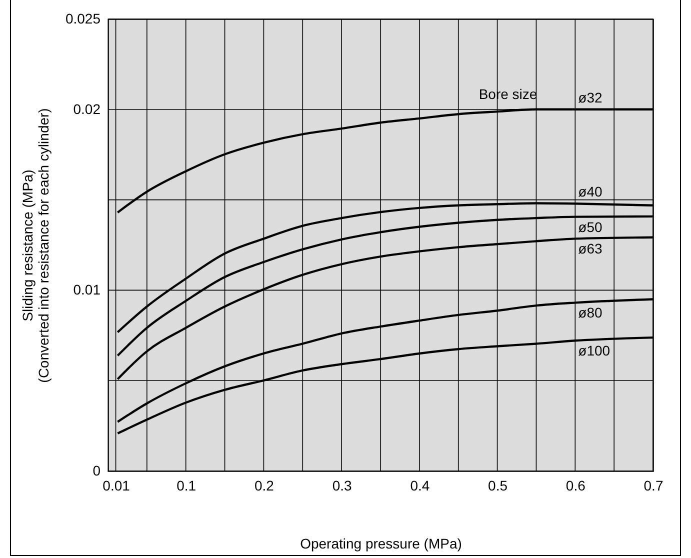 This screenshot has width=691, height=558. What do you see at coordinates (420, 486) in the screenshot?
I see `x-tick-label: 0.4` at bounding box center [420, 486].